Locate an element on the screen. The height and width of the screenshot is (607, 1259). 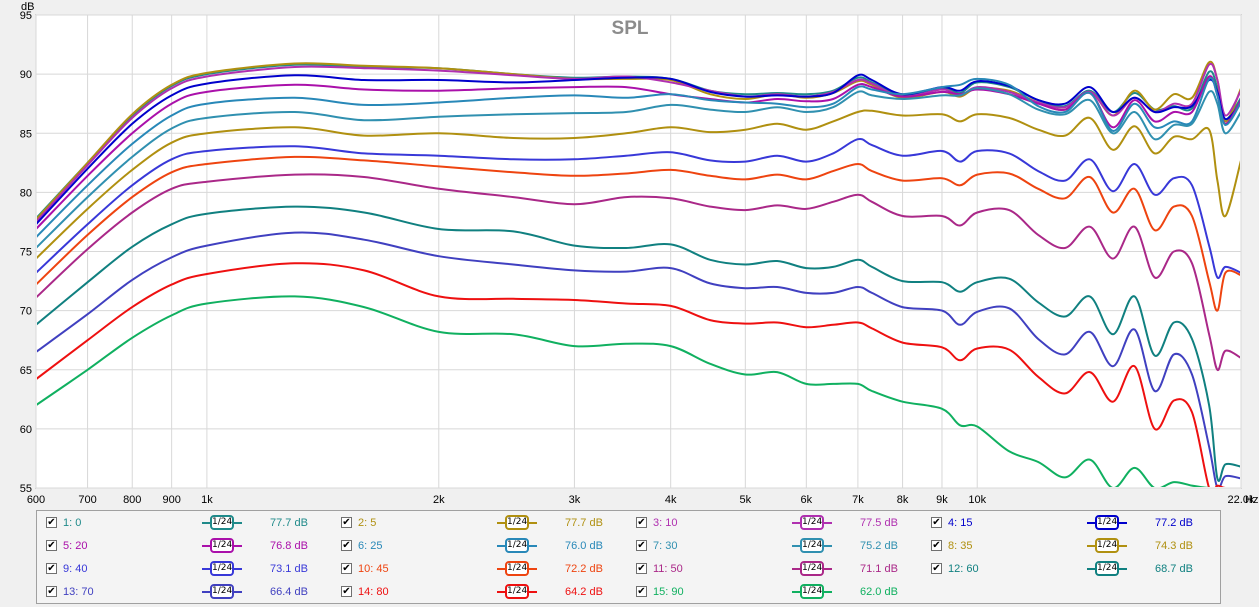
x-tick-label: 7k is located at coordinates (858, 500).